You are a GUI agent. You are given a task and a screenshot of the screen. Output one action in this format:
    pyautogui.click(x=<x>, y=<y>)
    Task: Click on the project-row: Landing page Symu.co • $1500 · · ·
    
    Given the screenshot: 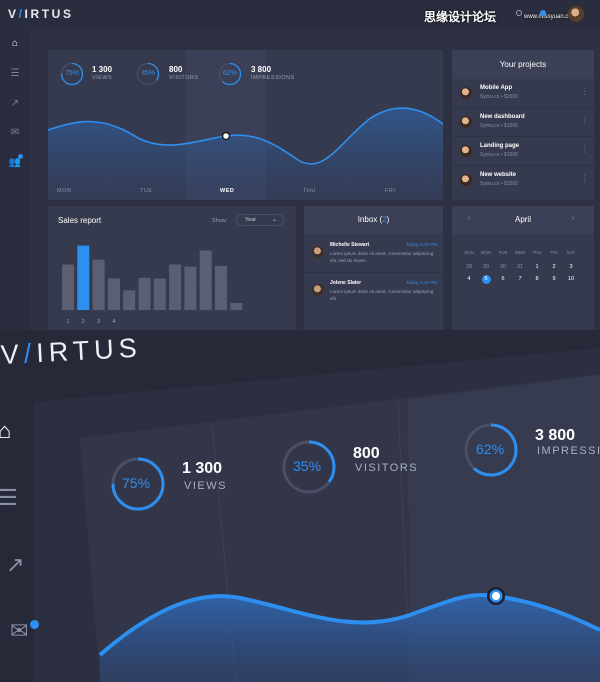 What is the action you would take?
    pyautogui.click(x=523, y=151)
    